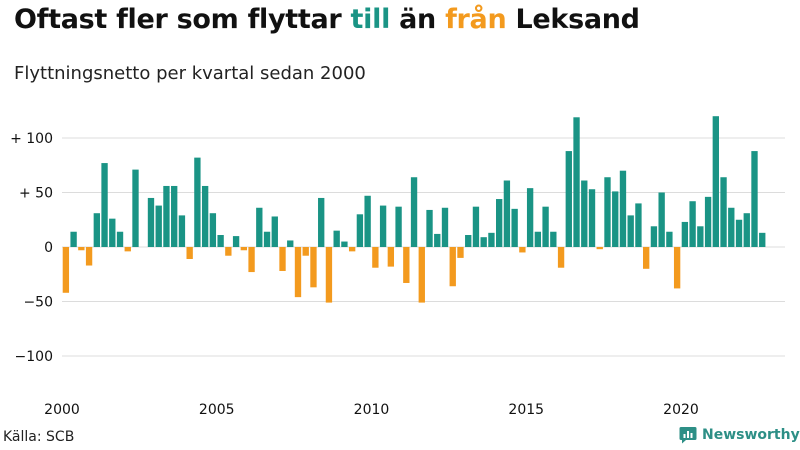  I want to click on title-part-3: Leksand, so click(573, 19).